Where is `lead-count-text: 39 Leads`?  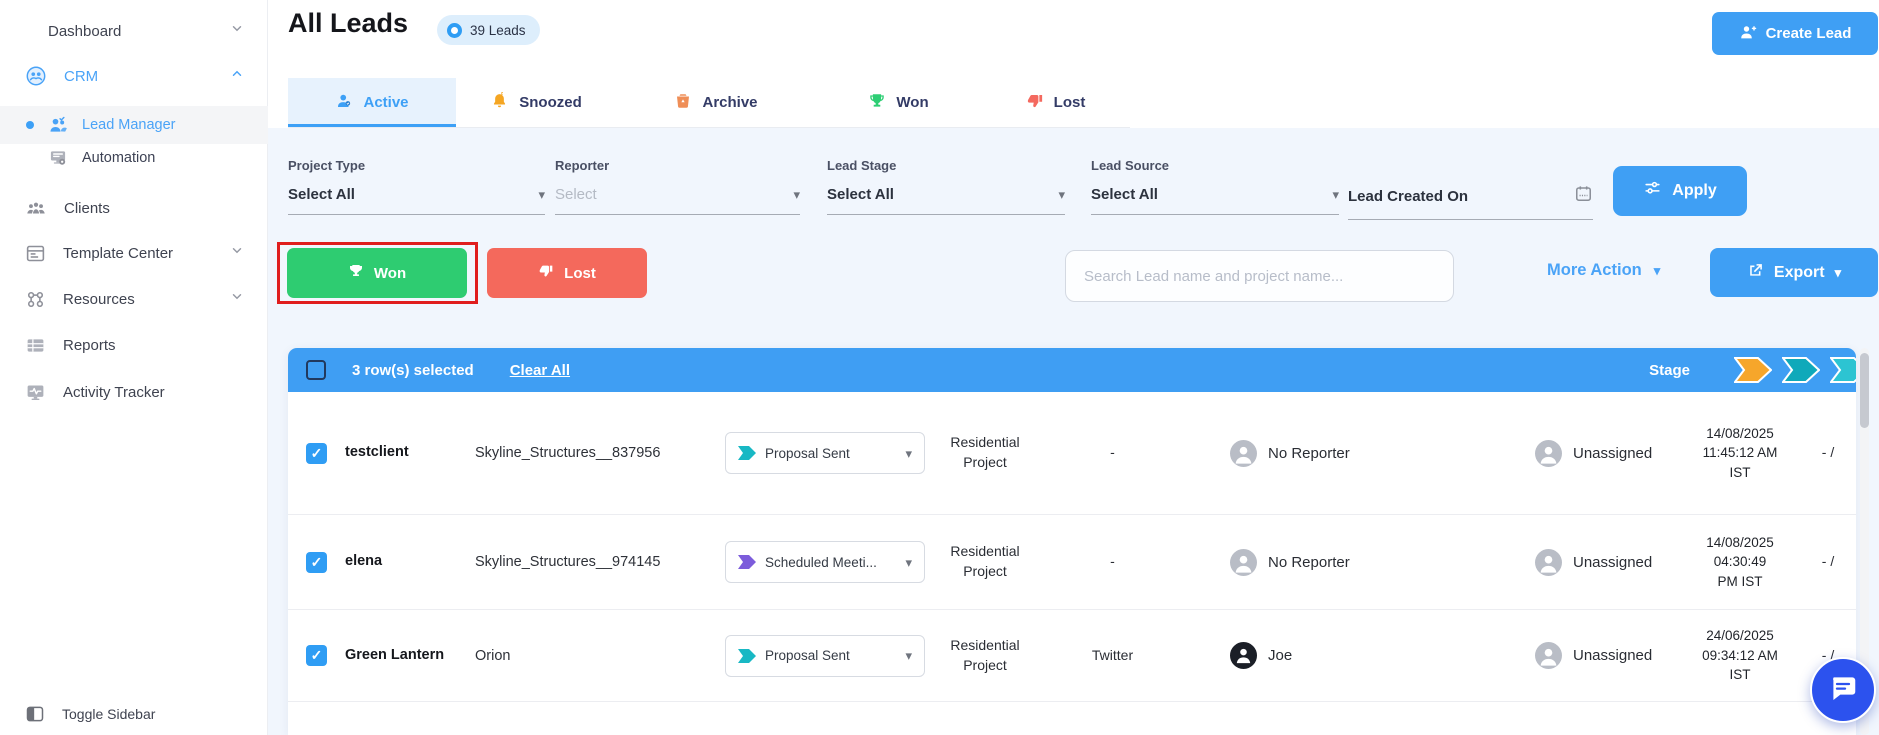 lead-count-text: 39 Leads is located at coordinates (498, 30).